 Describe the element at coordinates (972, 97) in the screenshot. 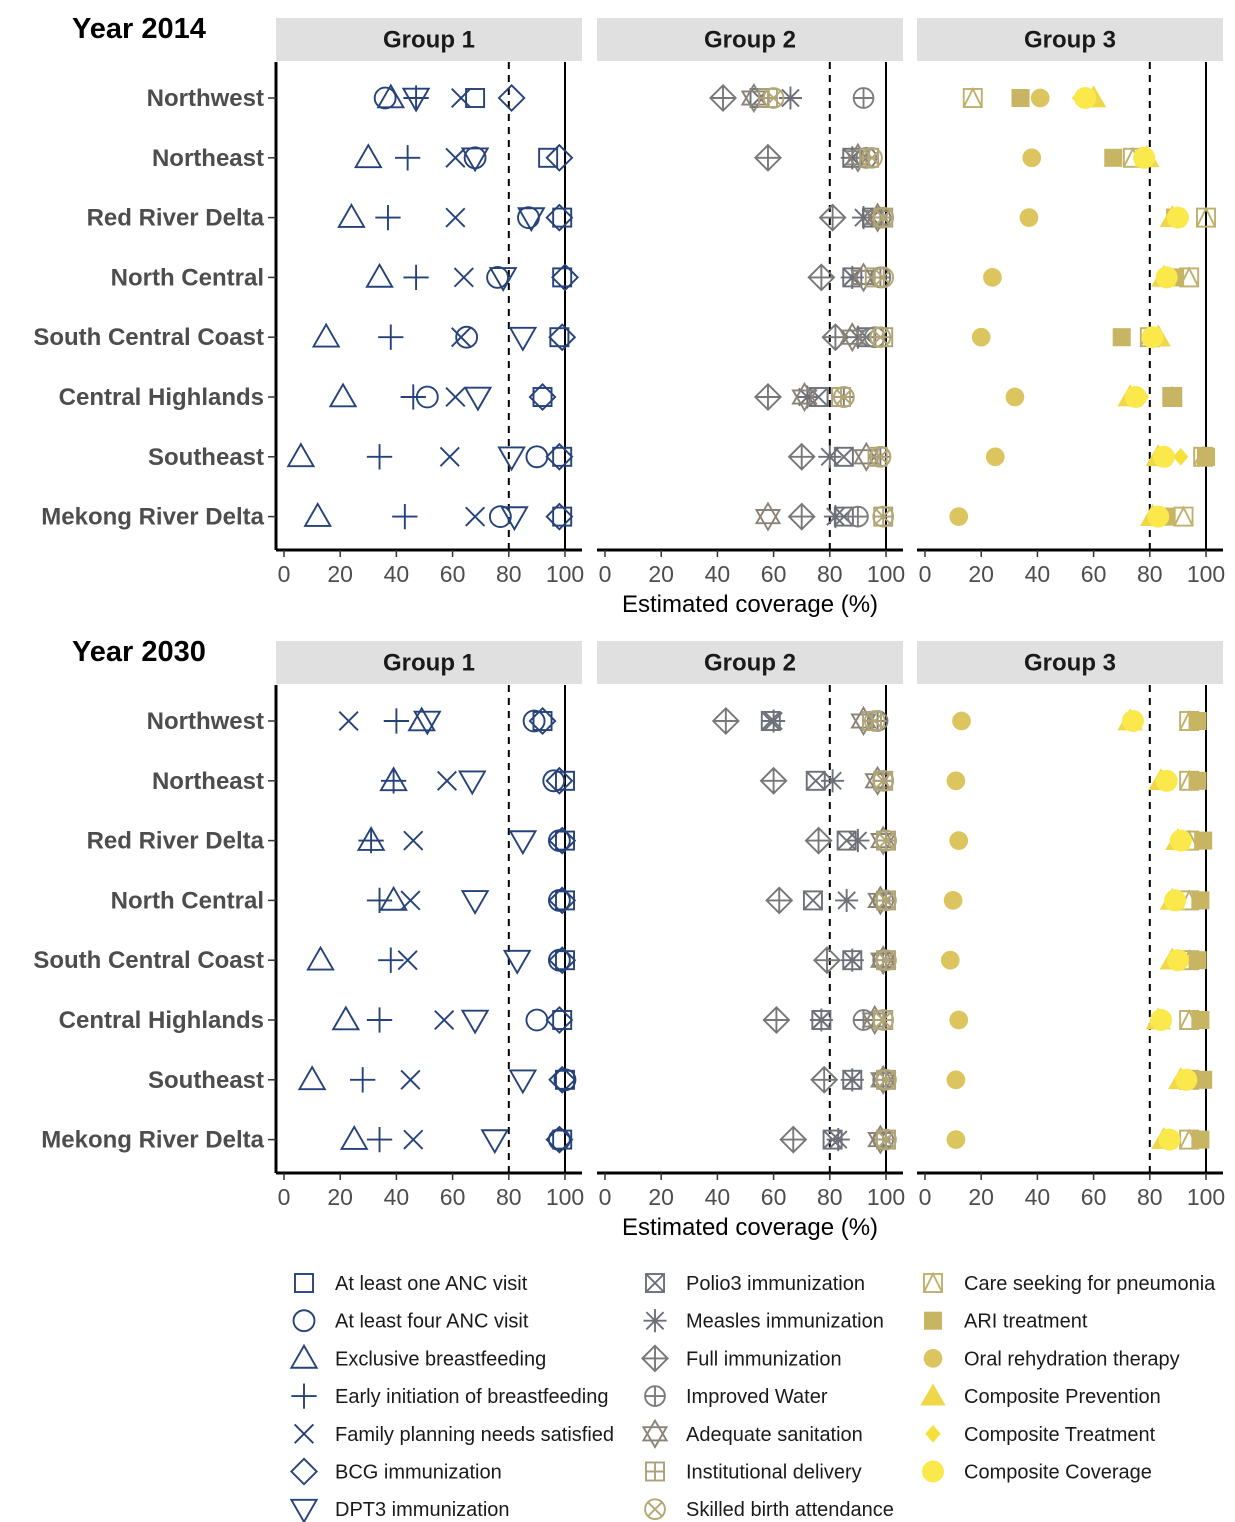

I see `point-care-seeking-for-pneumonia` at that location.